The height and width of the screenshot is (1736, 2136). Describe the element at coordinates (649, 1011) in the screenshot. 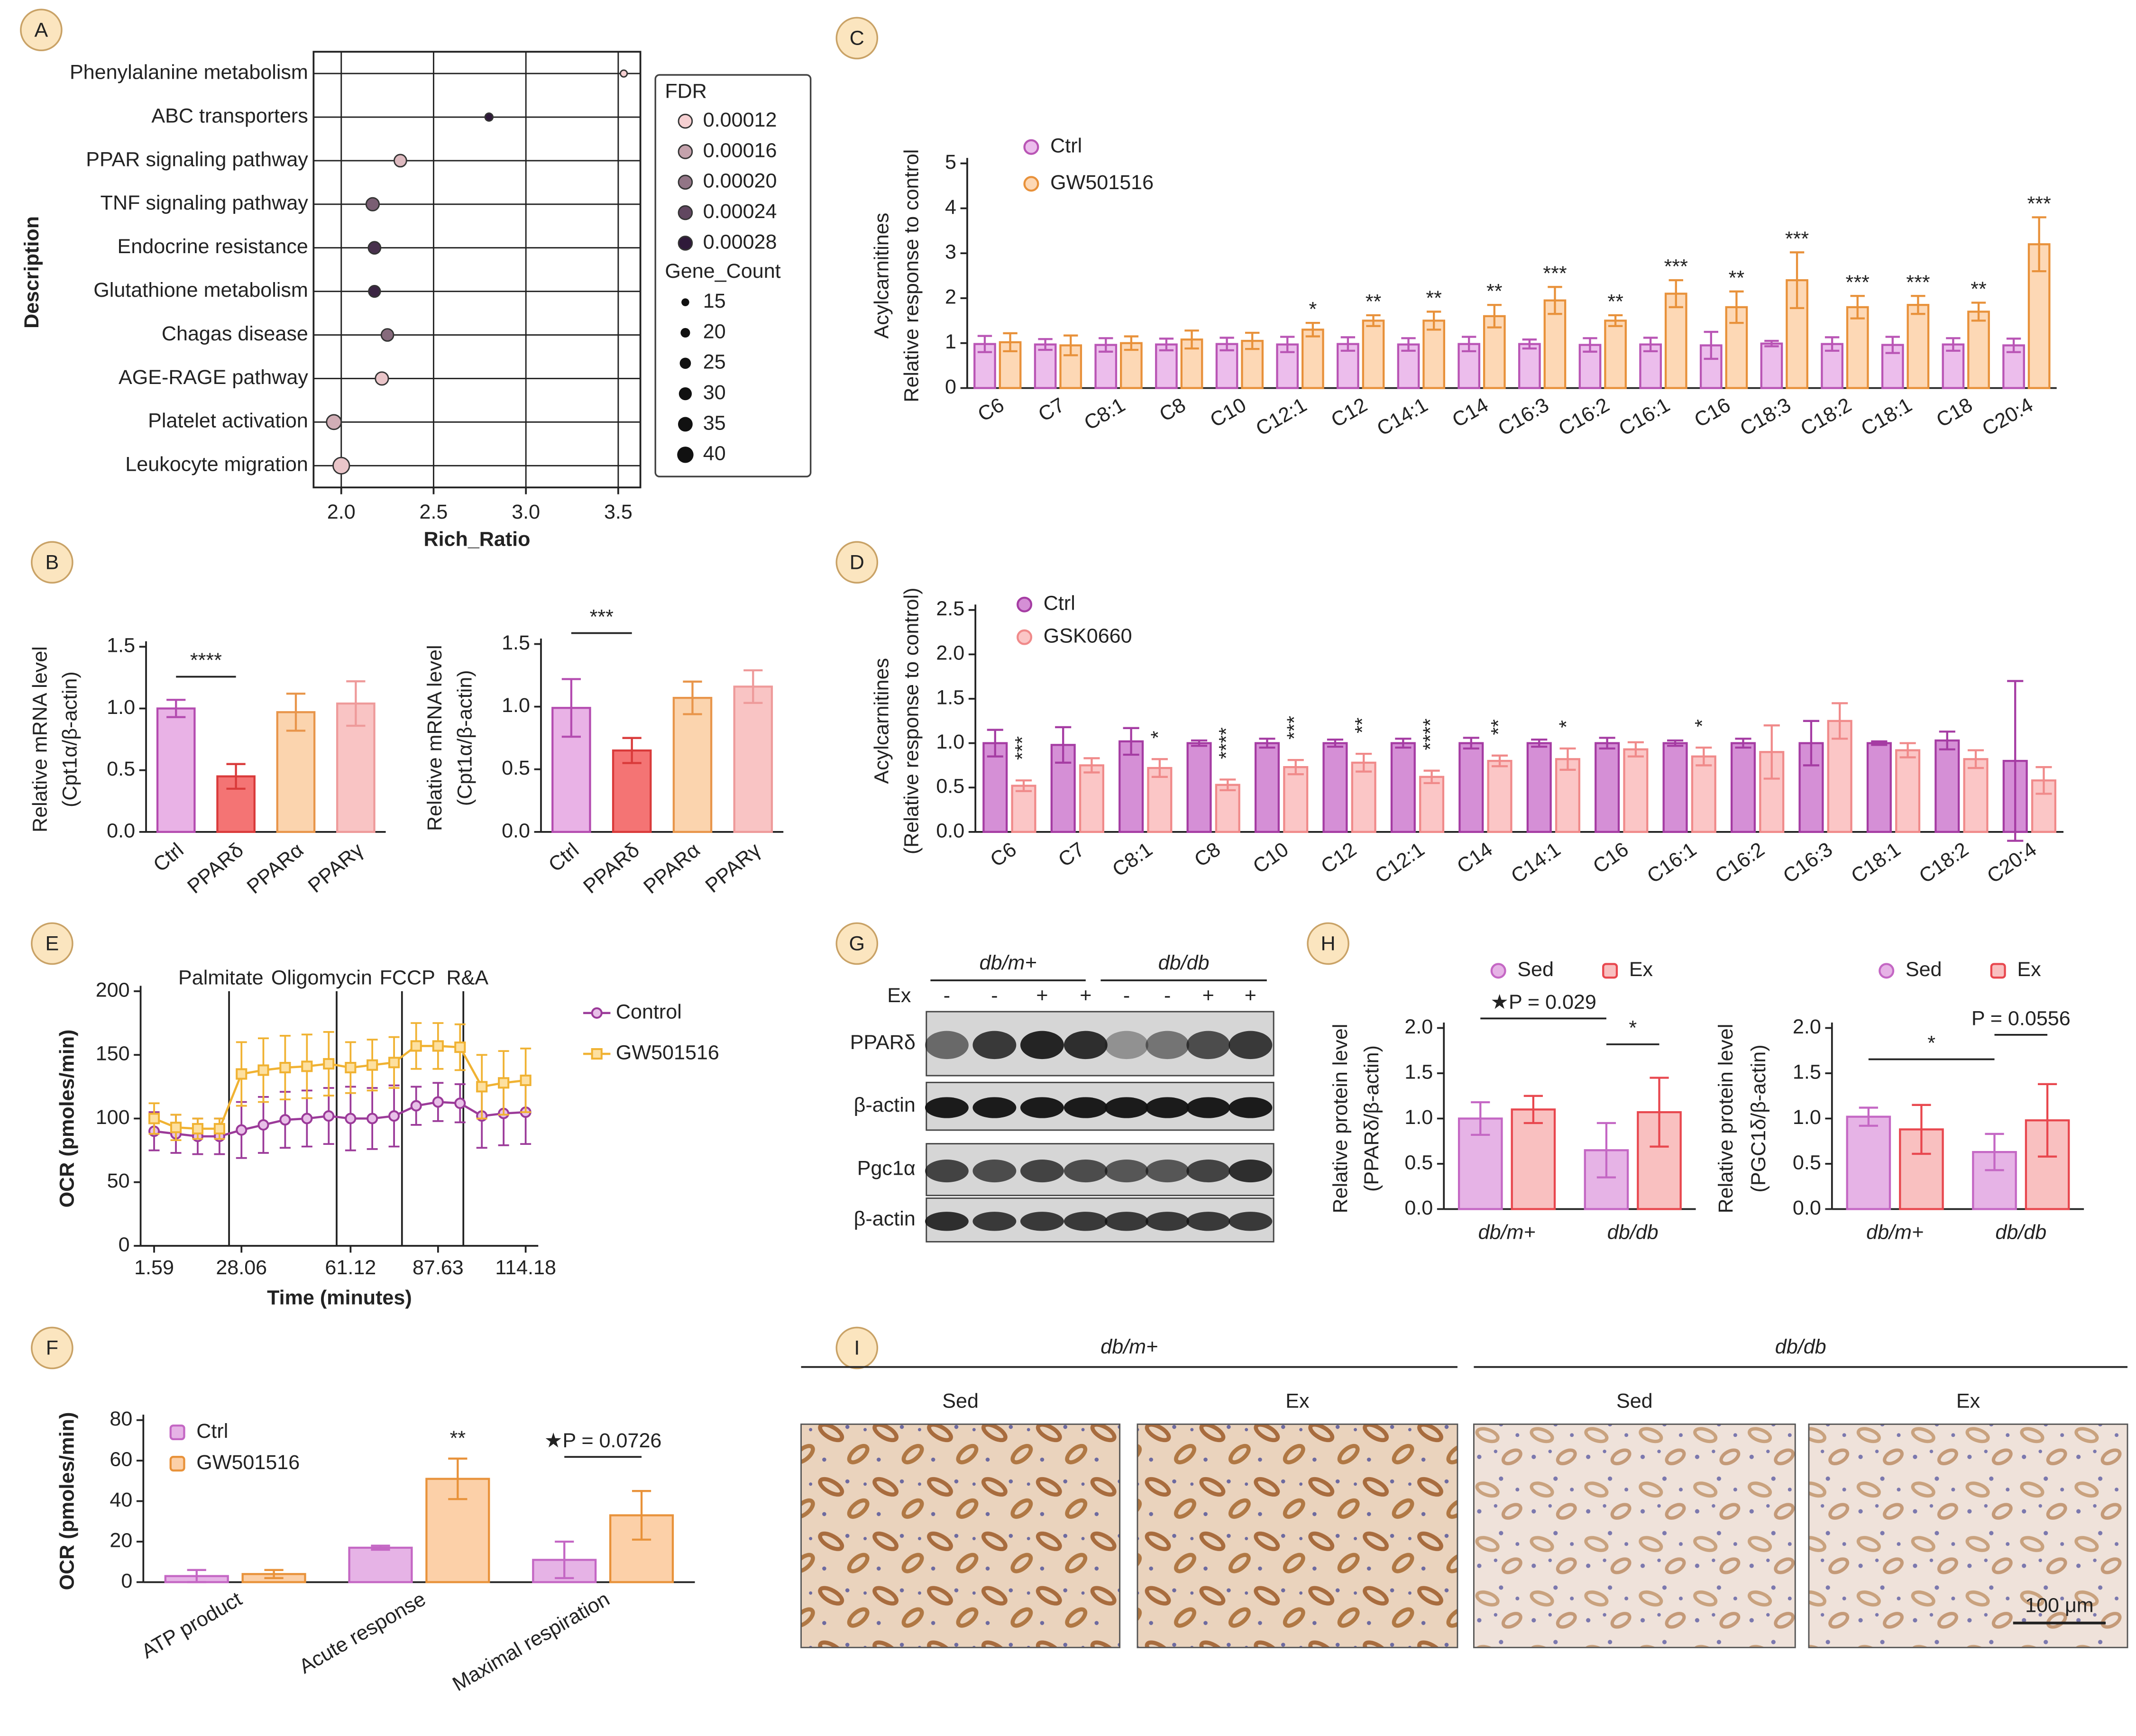

I see `legend-label: Control` at that location.